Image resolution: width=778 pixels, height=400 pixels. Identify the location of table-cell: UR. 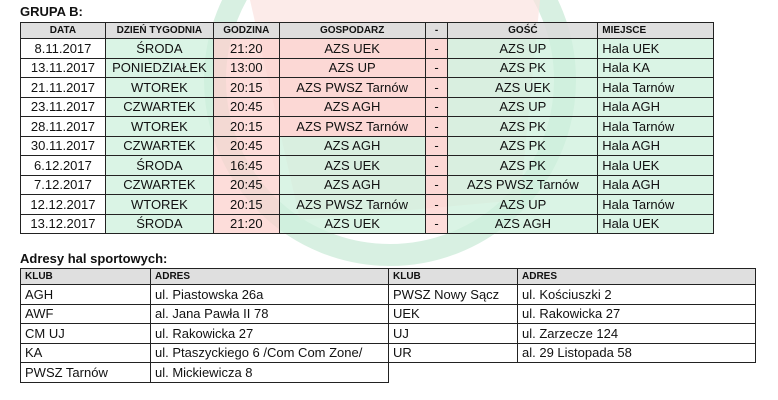
(453, 352).